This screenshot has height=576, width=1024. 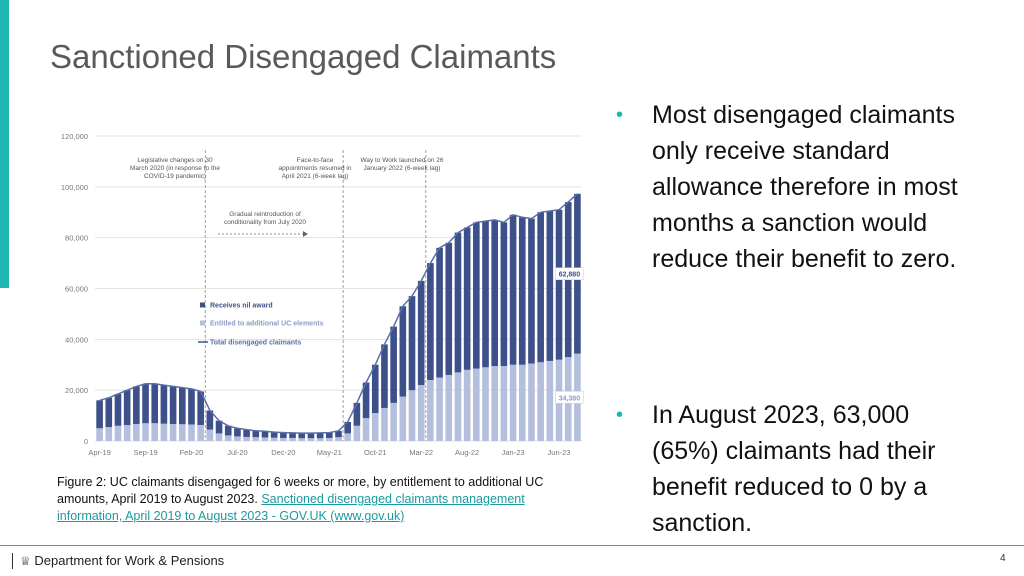 What do you see at coordinates (375, 452) in the screenshot?
I see `x-tick-label: Oct-21` at bounding box center [375, 452].